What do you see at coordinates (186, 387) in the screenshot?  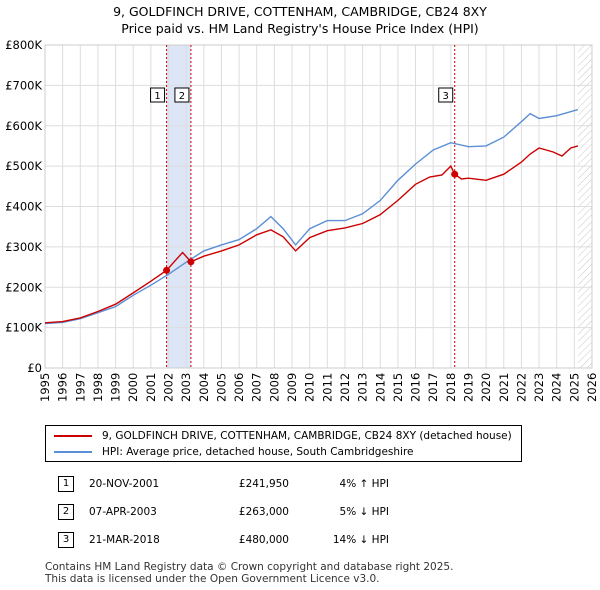 I see `x-tick-label-8: 2003` at bounding box center [186, 387].